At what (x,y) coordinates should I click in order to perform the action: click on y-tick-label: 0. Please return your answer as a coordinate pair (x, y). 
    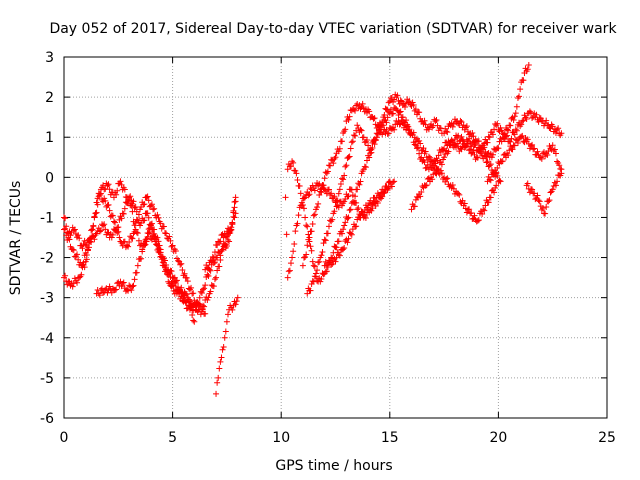
    Looking at the image, I should click on (49, 178).